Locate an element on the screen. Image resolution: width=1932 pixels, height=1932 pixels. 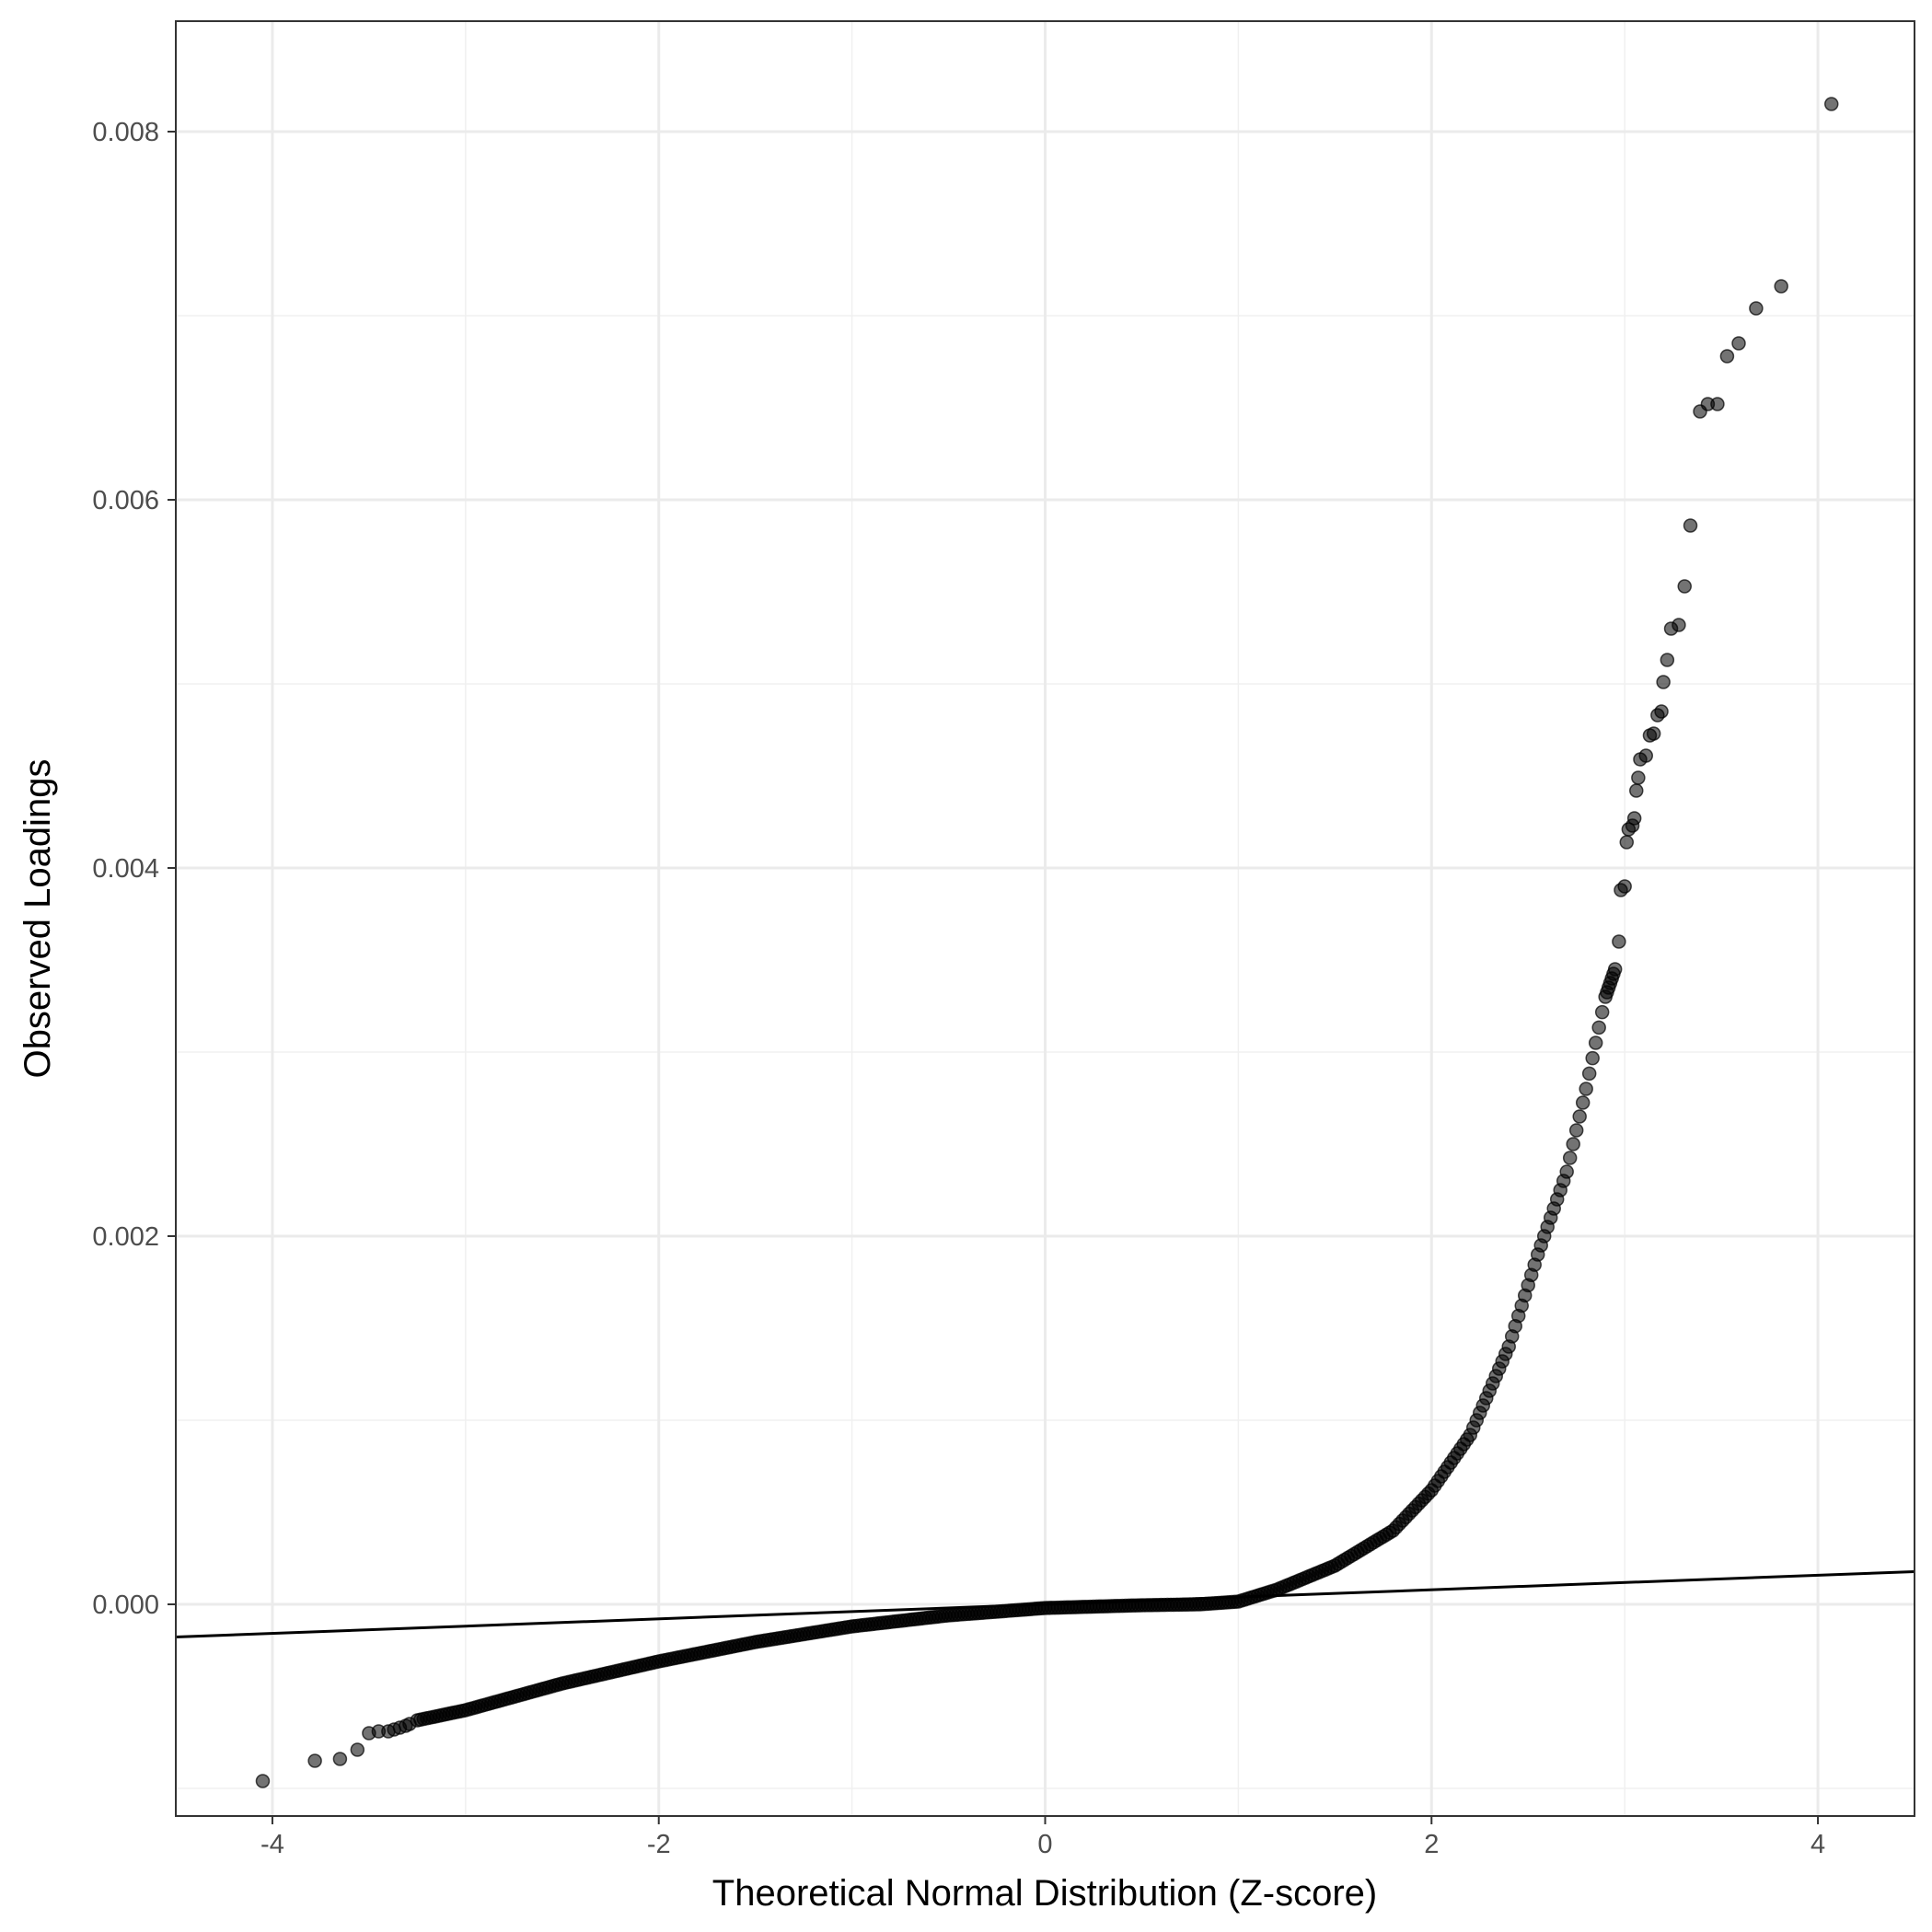
x-axis: -4 -2 0 2 4 is located at coordinates (1042, 1838).